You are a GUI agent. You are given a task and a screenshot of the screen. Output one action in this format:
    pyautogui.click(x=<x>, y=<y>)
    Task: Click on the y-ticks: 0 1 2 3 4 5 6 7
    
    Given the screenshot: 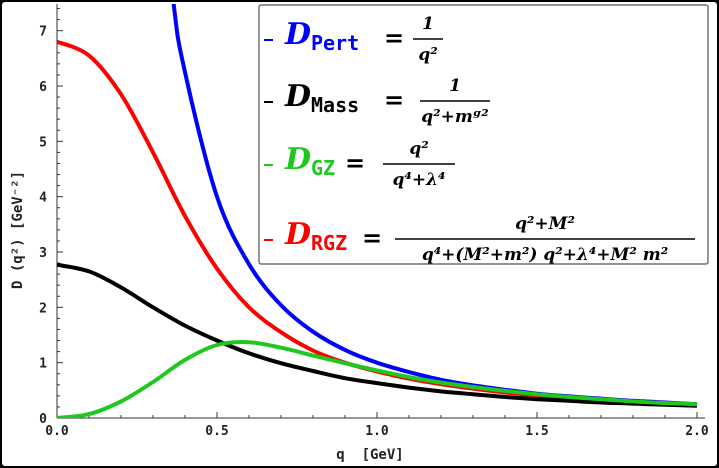 What is the action you would take?
    pyautogui.click(x=51, y=217)
    